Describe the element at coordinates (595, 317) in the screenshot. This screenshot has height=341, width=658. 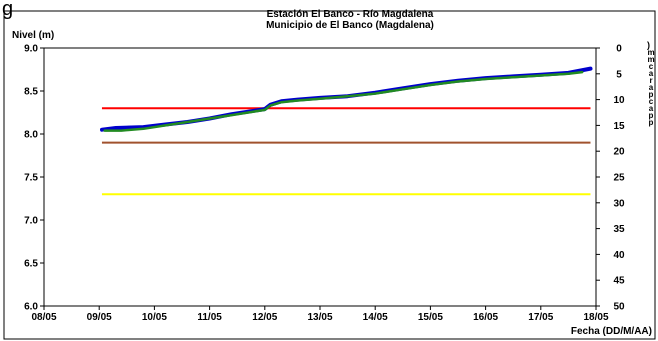
I see `x-tick-label: 18/05` at that location.